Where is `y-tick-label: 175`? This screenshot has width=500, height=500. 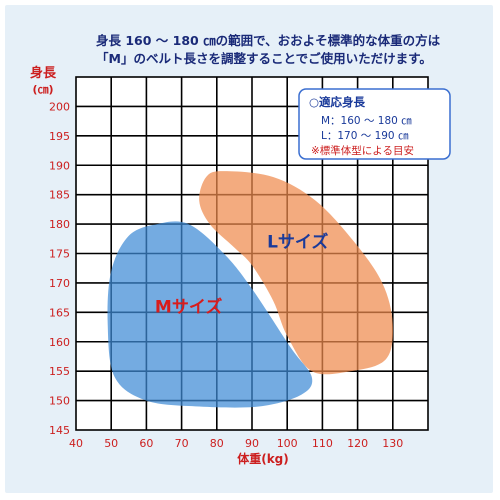
y-tick-label: 175 is located at coordinates (59, 254).